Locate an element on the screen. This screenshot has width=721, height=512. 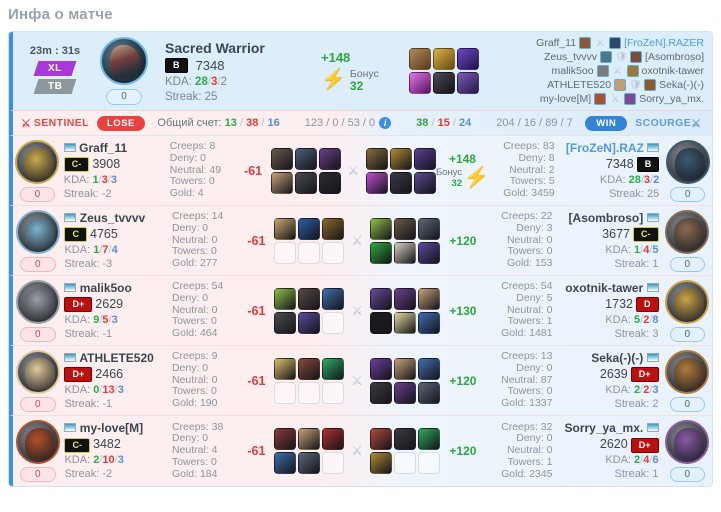
roster-right-name: Sorry_ya_mx. is located at coordinates (671, 99).